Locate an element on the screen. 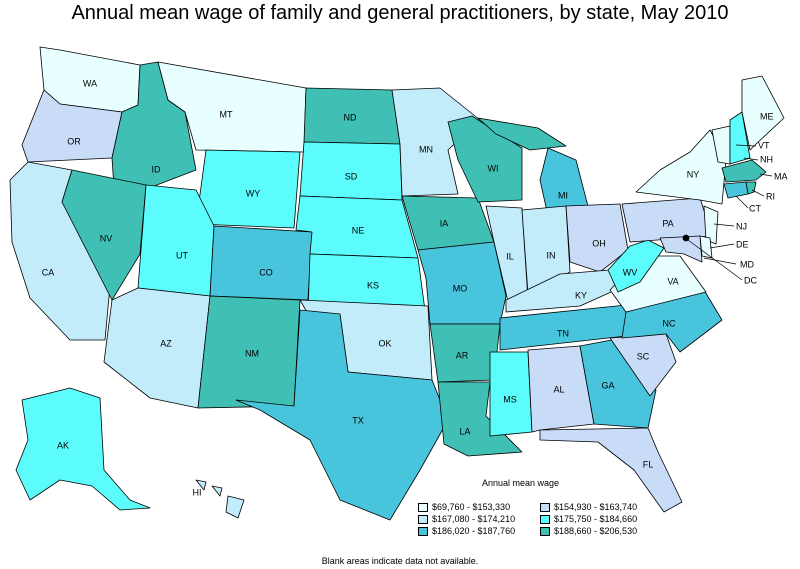  legend-item: $175,750 - $184,660 is located at coordinates (588, 519).